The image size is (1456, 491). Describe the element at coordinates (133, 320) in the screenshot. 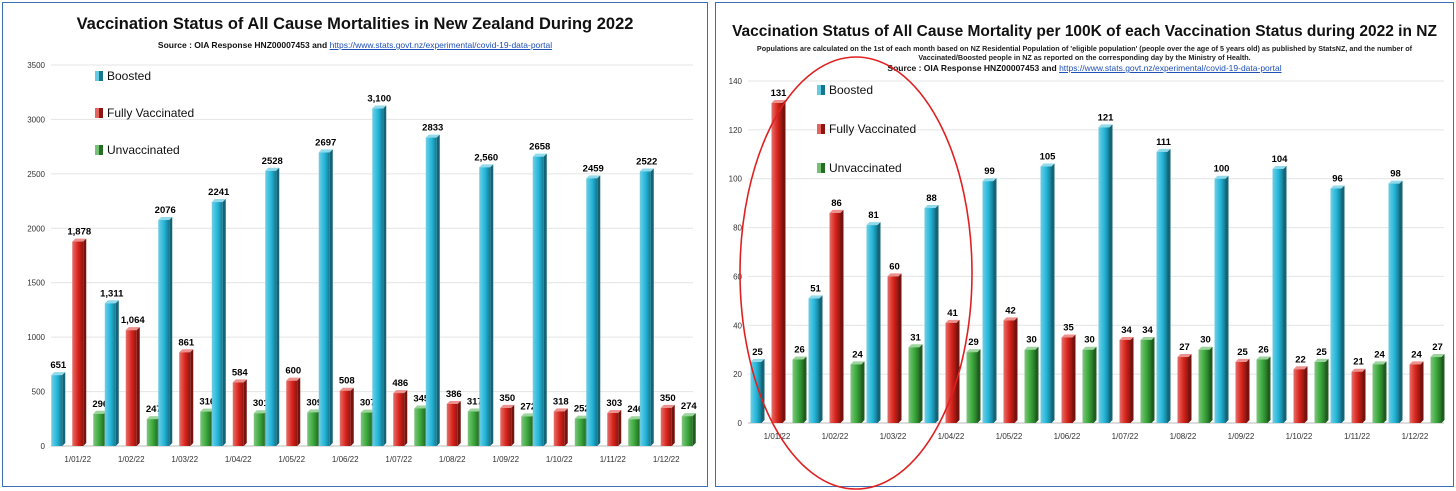

I see `data-label-fully-vaccinated: 1,064` at that location.